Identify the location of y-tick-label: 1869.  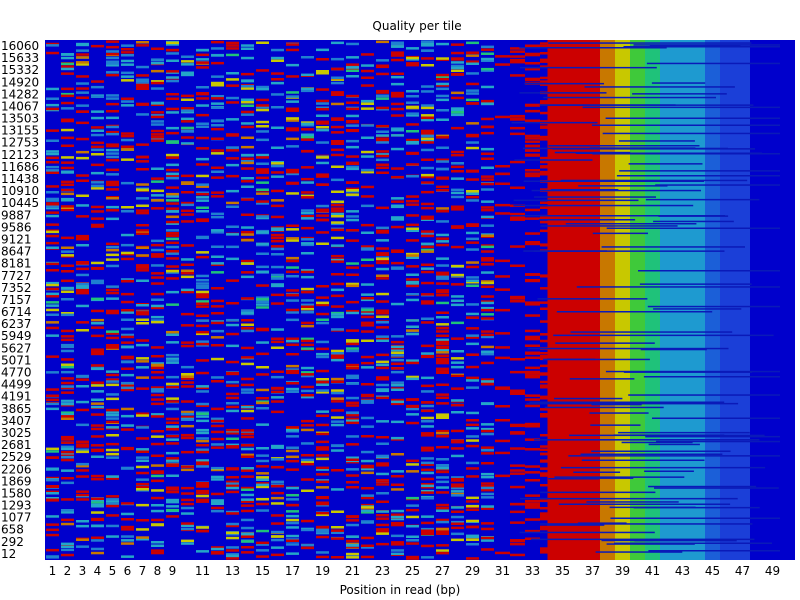
(16, 481).